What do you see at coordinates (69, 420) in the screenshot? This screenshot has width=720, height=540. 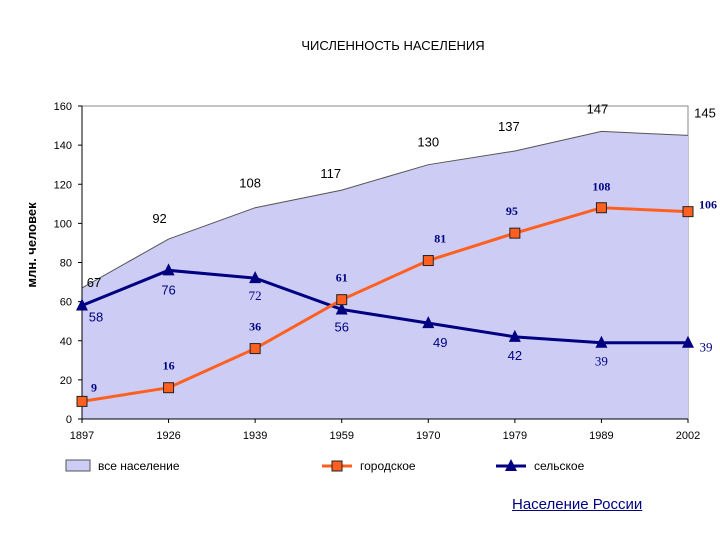 I see `y-tick-label: 0` at bounding box center [69, 420].